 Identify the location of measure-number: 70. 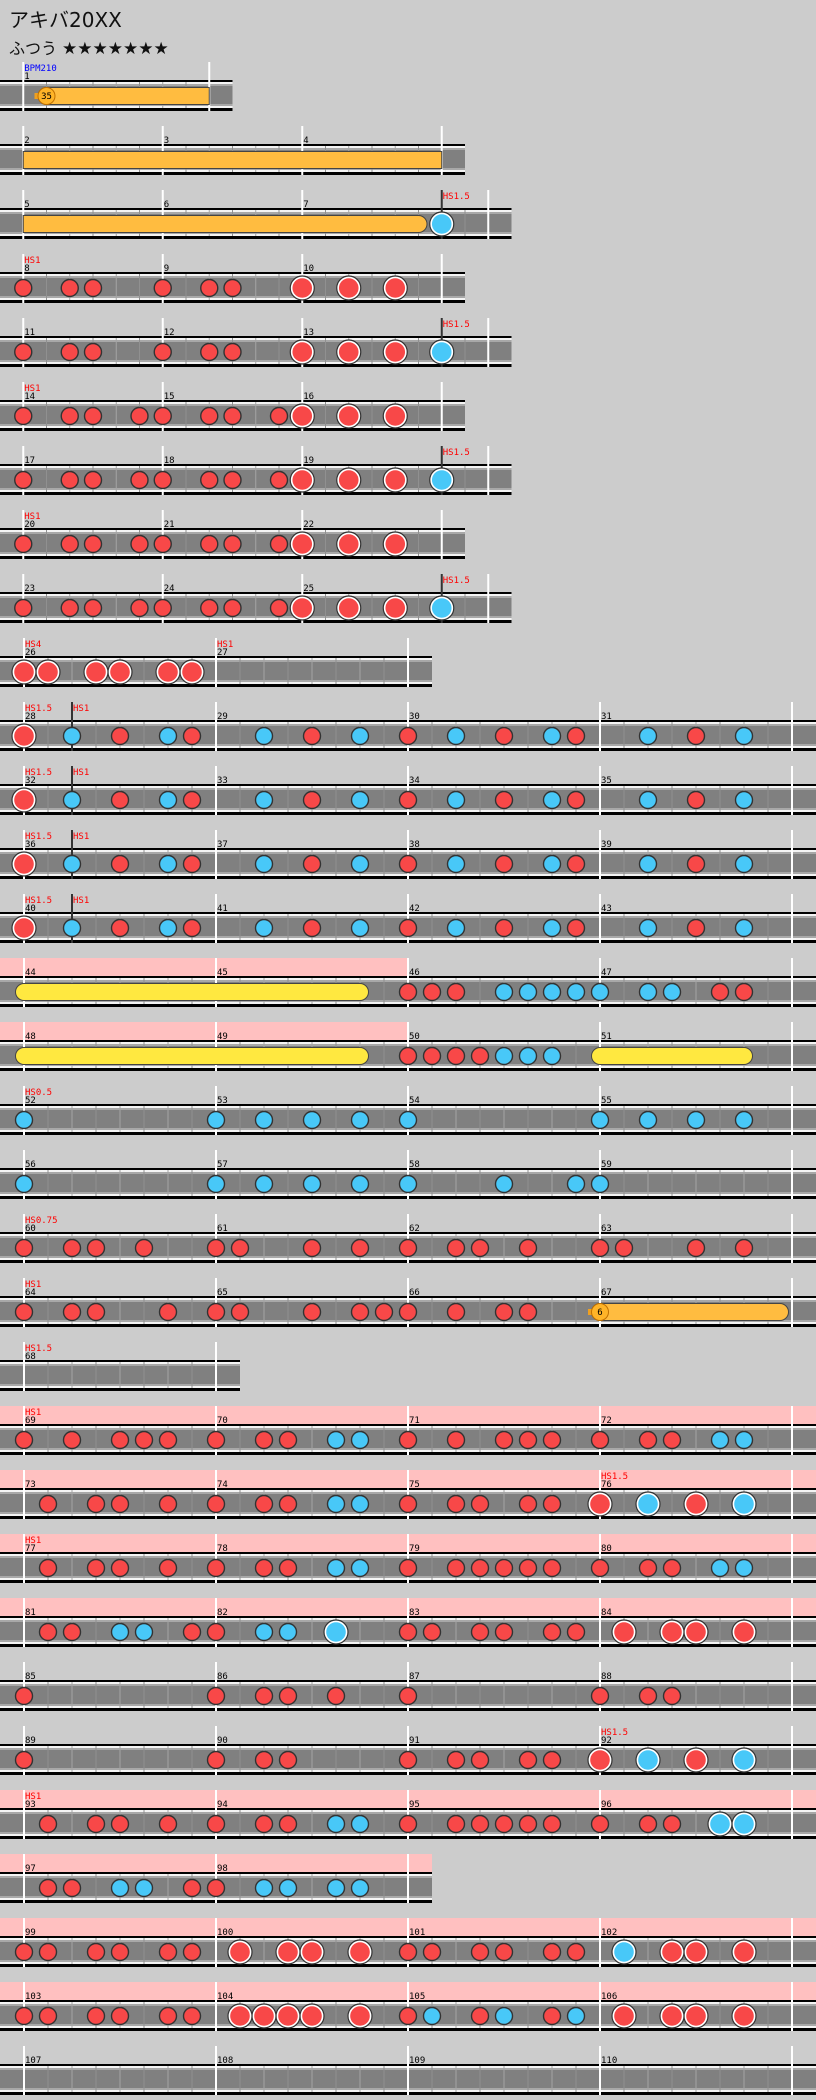
(222, 1421).